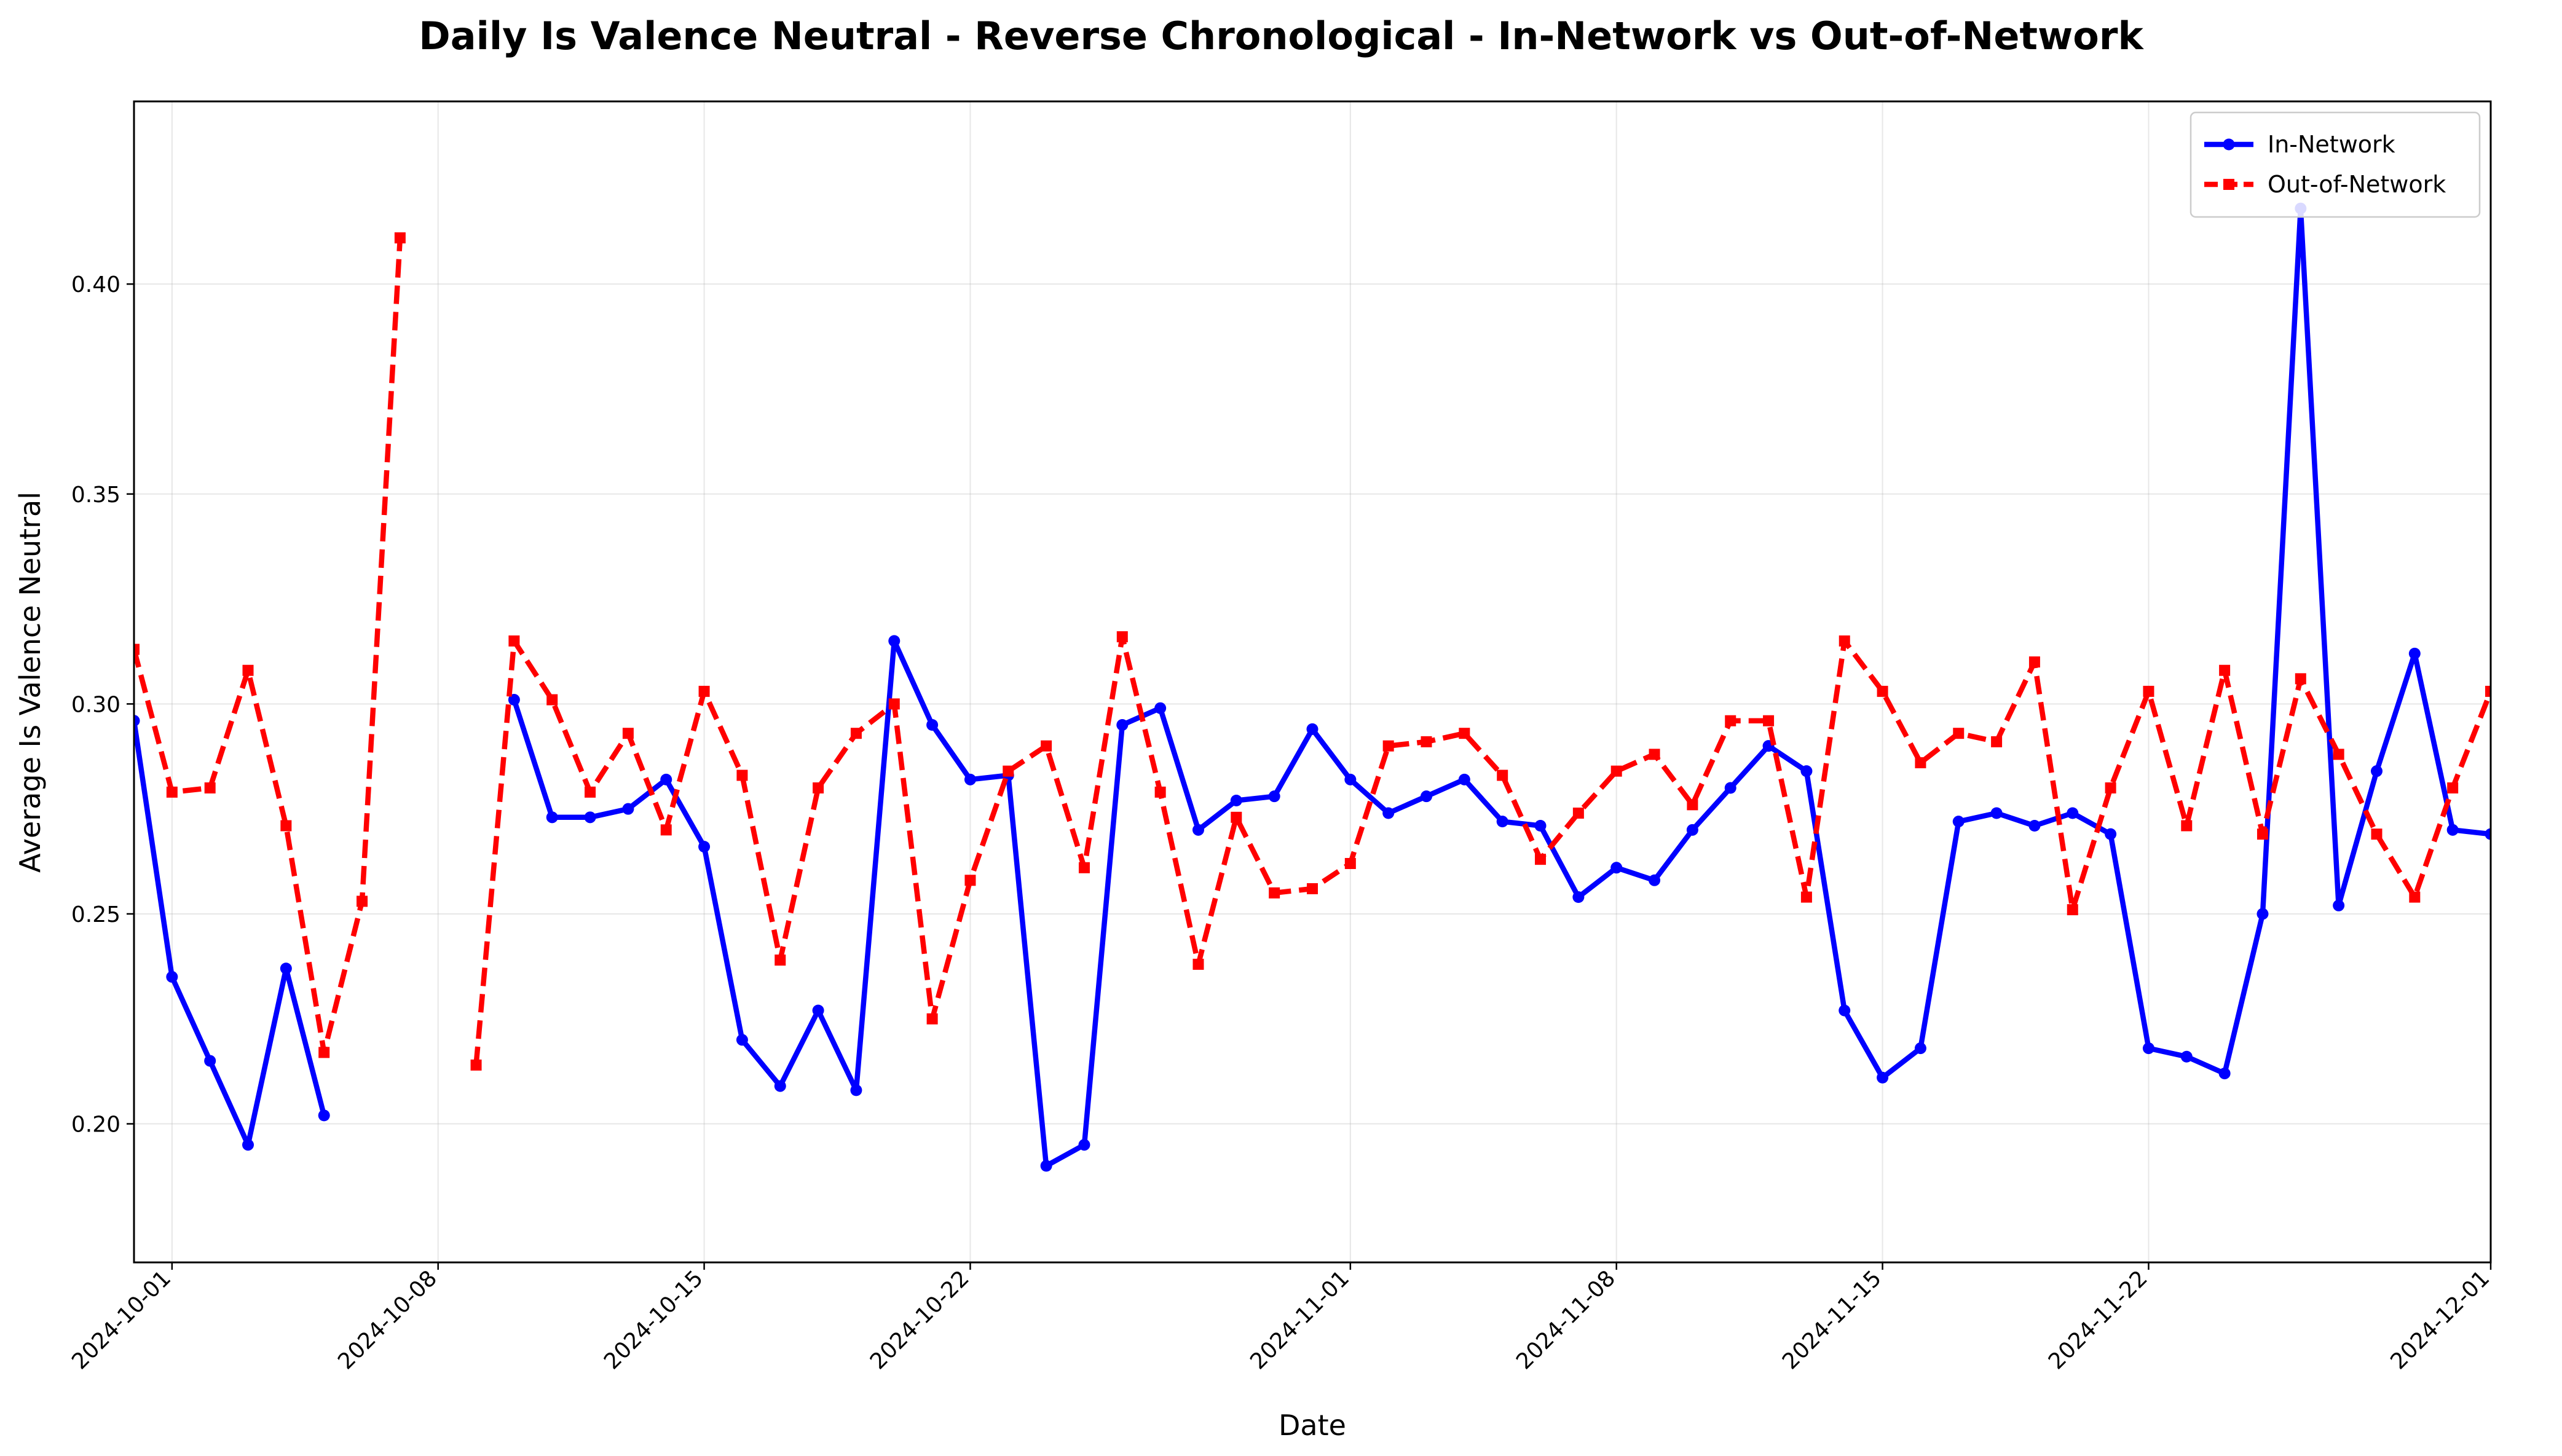 The height and width of the screenshot is (1456, 2562). Describe the element at coordinates (95, 914) in the screenshot. I see `y-tick-label: 0.25` at that location.